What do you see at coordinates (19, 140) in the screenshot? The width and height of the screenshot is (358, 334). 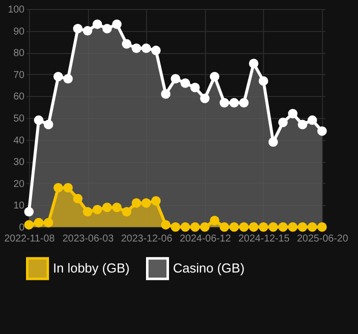 I see `y-tick-label: 40` at bounding box center [19, 140].